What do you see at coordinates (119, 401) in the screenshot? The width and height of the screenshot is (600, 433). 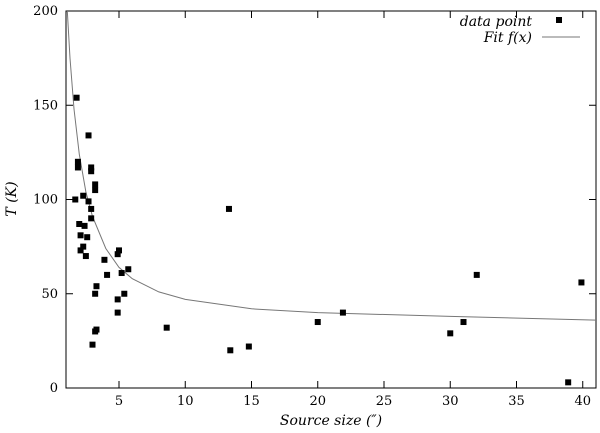 I see `x-tick-label: 5` at bounding box center [119, 401].